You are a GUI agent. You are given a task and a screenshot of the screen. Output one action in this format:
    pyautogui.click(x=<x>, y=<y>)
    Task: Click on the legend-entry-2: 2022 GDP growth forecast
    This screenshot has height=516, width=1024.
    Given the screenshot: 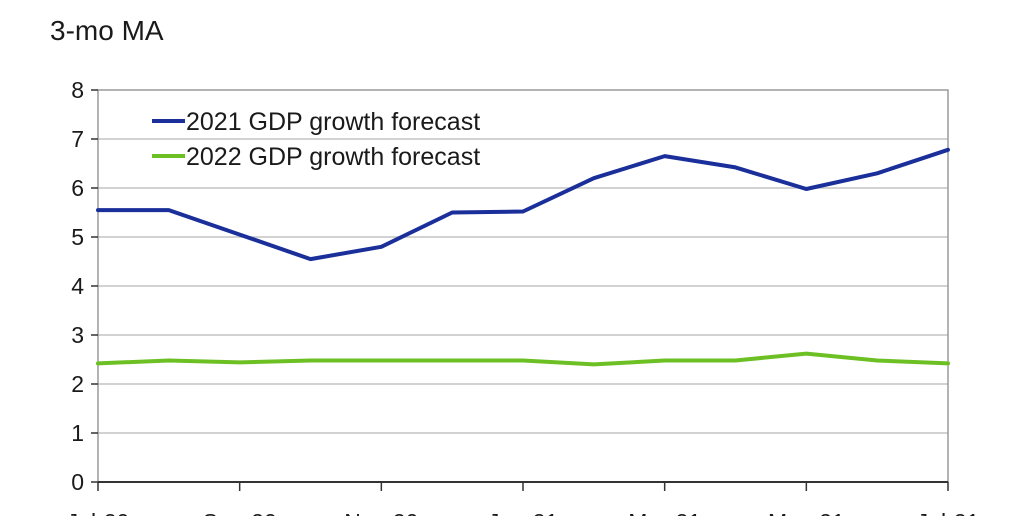 What is the action you would take?
    pyautogui.click(x=333, y=157)
    